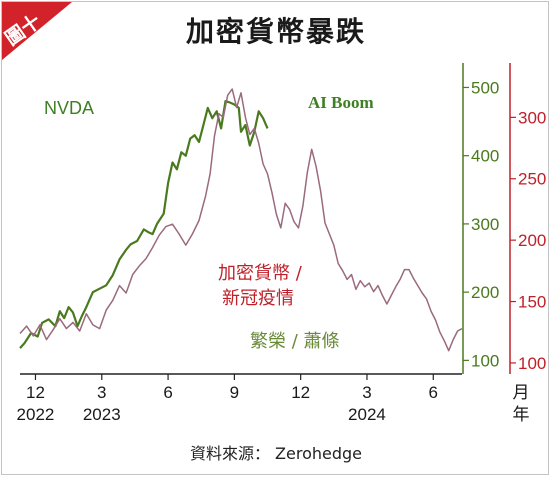 The height and width of the screenshot is (477, 550). I want to click on right-axis-tick-label: 300, so click(532, 117).